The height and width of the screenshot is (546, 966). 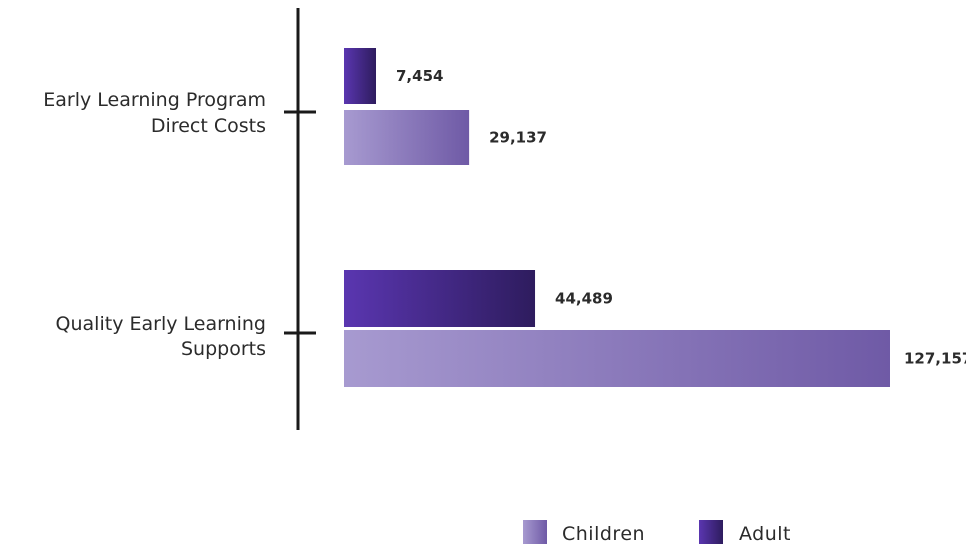 What do you see at coordinates (208, 126) in the screenshot?
I see `category-label: Direct Costs` at bounding box center [208, 126].